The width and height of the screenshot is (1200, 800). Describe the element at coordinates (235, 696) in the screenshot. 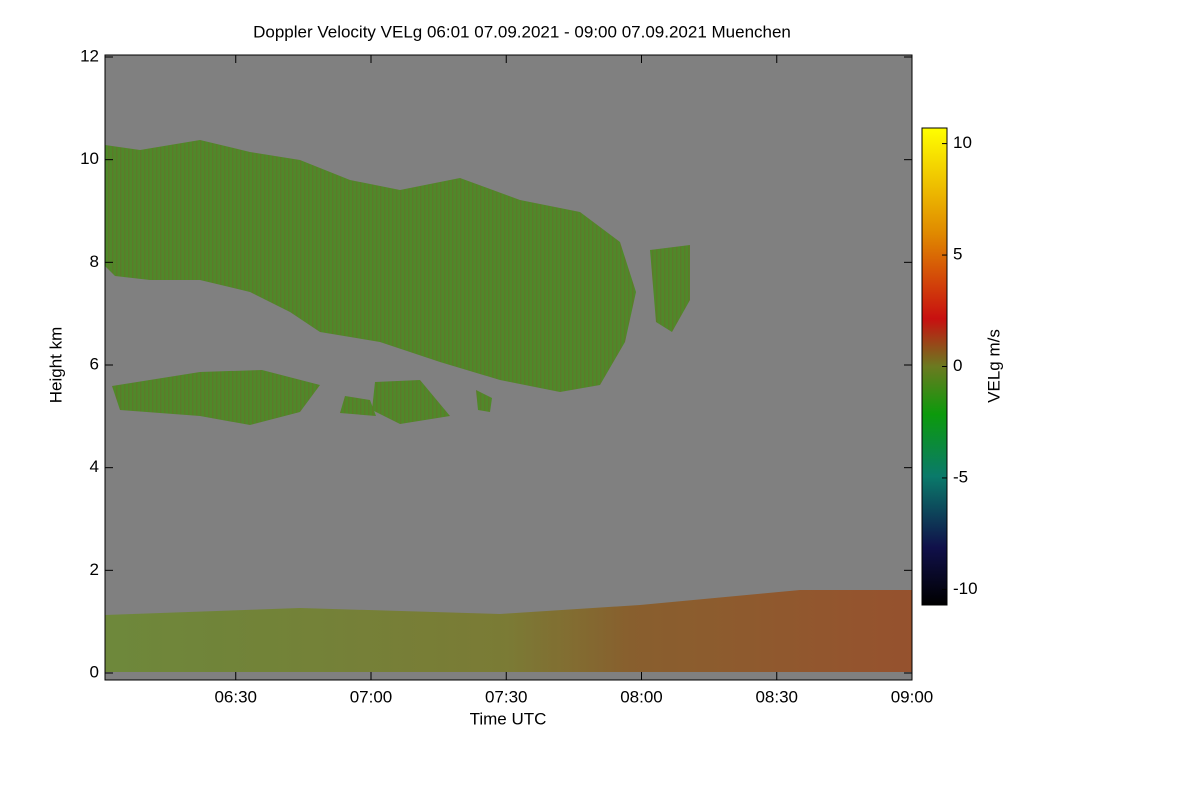

I see `x-tick-label: 06:30` at that location.